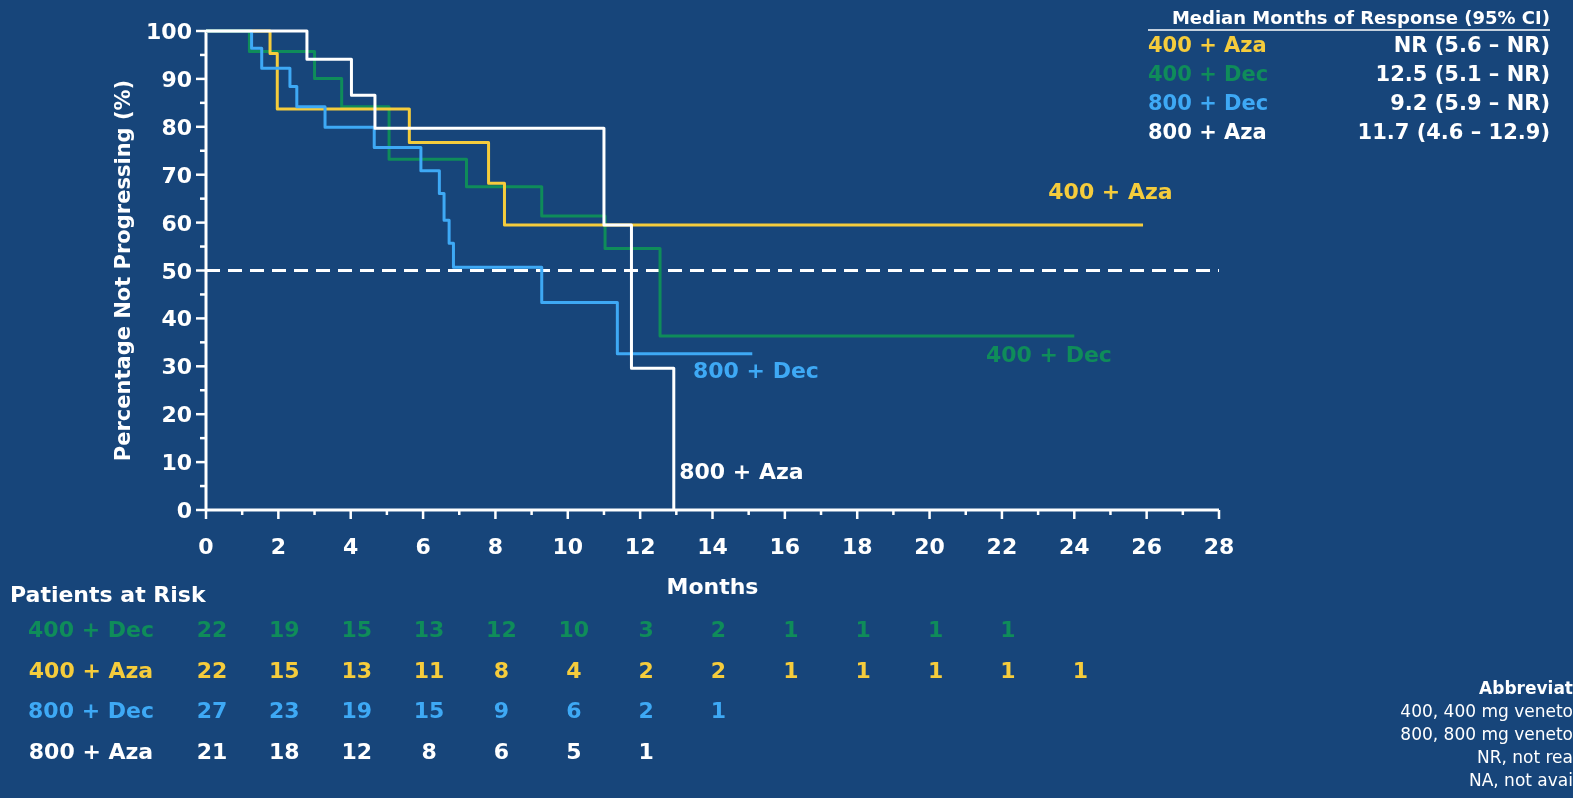 The image size is (1573, 798). I want to click on text: 27 23 19 15 9 6 2 1, so click(461, 710).